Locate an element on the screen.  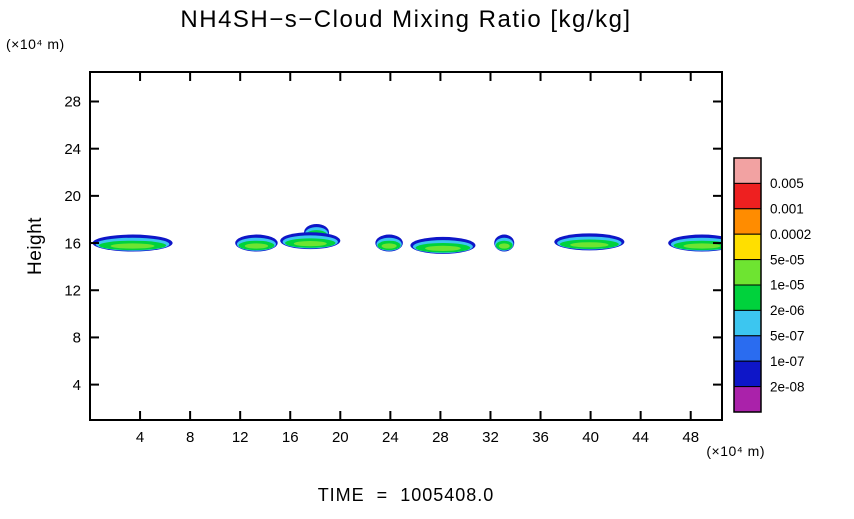
colorbar-label: 2e-08 is located at coordinates (787, 386).